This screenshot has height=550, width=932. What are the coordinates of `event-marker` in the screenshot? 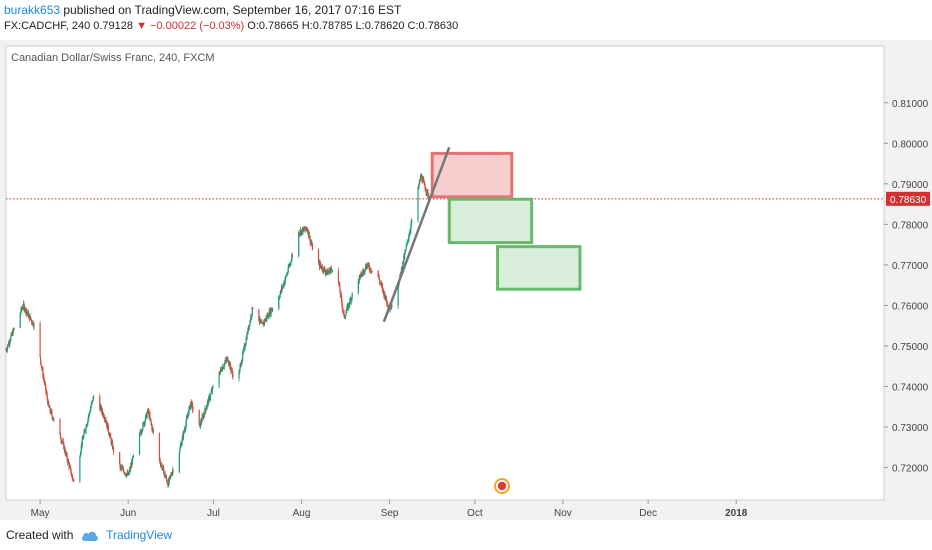 It's located at (502, 486).